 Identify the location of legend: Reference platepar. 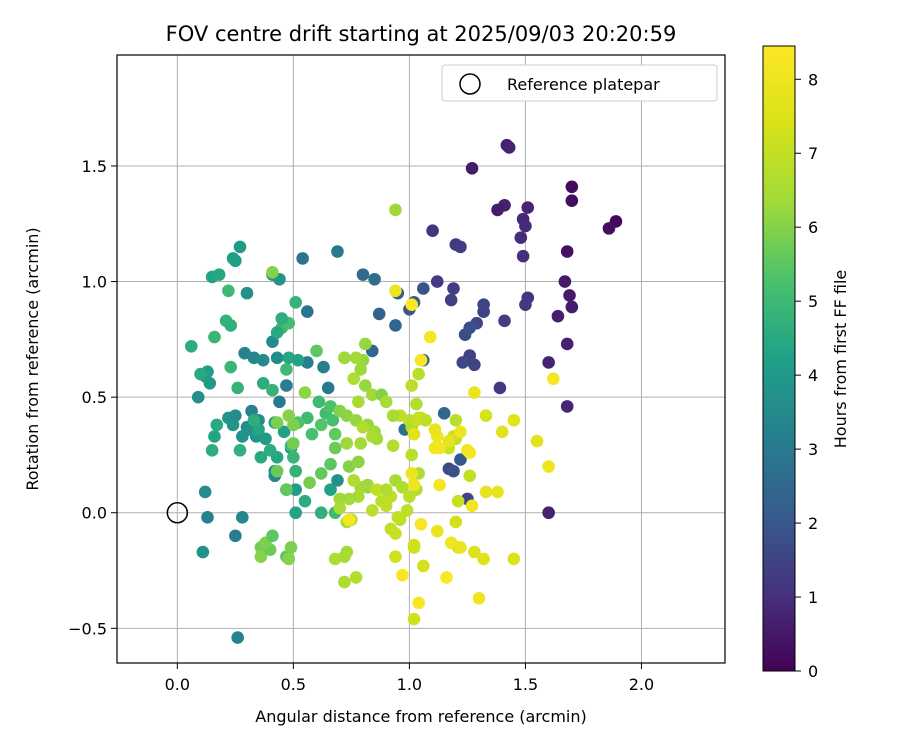
(579, 83).